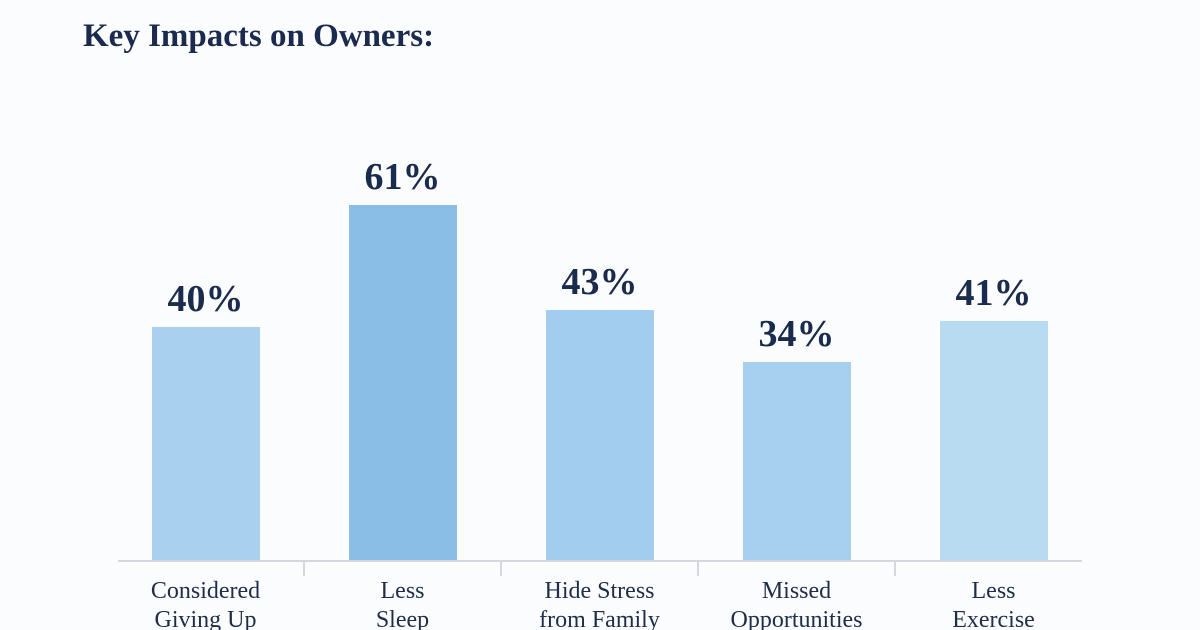  Describe the element at coordinates (402, 618) in the screenshot. I see `x-tick-label-line: Sleep` at that location.